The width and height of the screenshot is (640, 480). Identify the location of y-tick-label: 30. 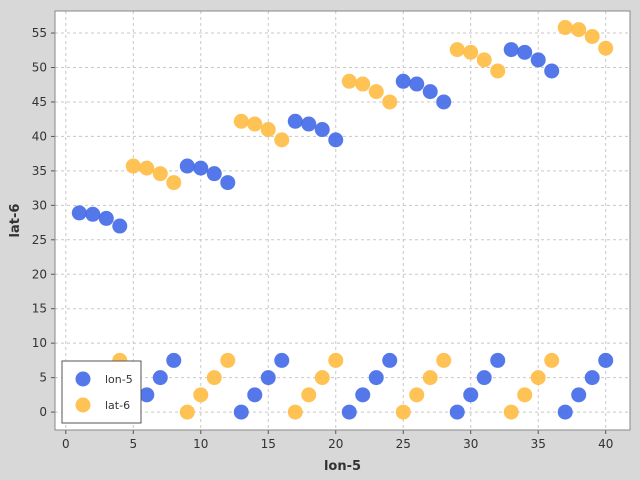
(39, 205).